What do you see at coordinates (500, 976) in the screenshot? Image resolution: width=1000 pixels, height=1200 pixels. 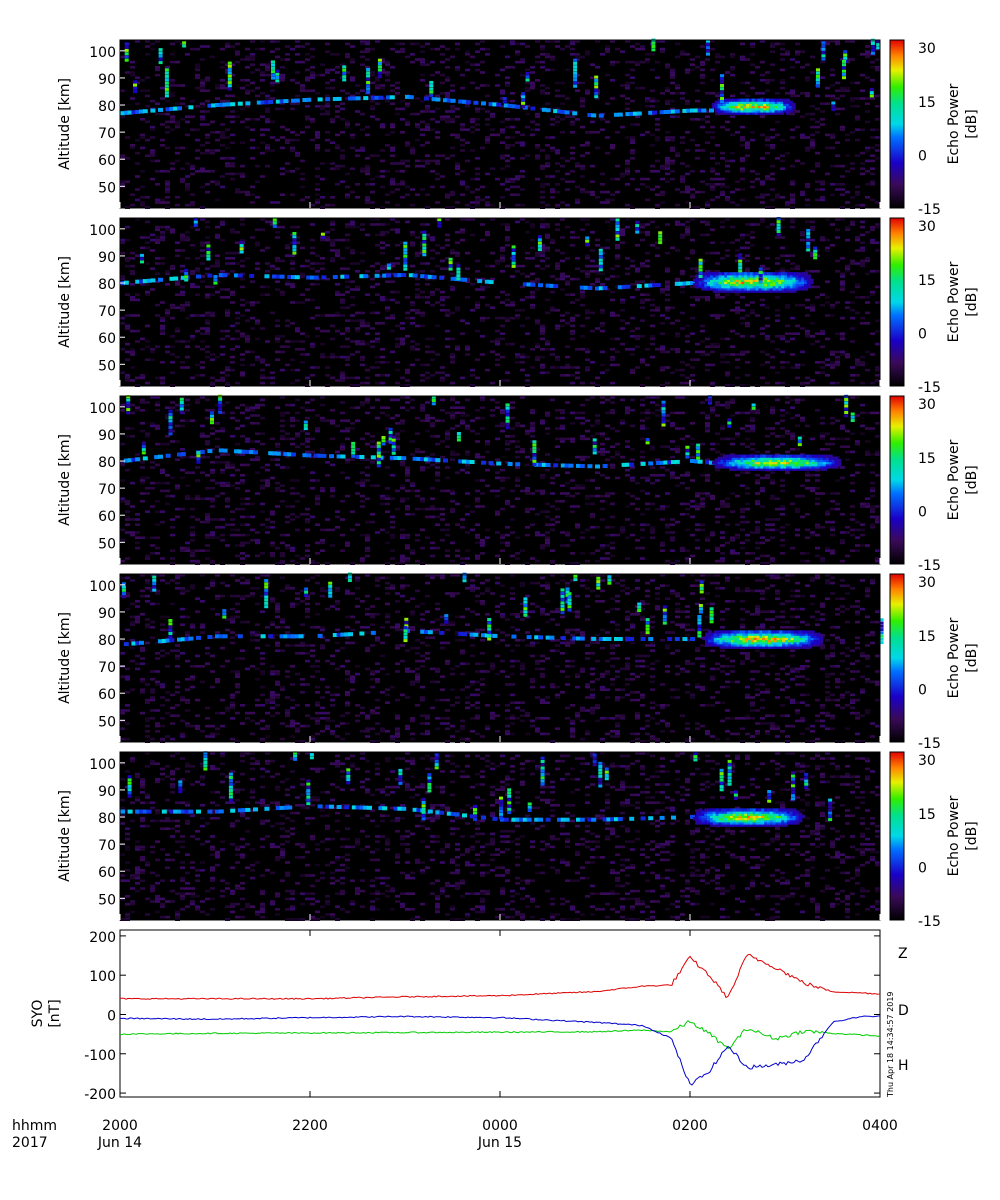 I see `series-line-Z` at bounding box center [500, 976].